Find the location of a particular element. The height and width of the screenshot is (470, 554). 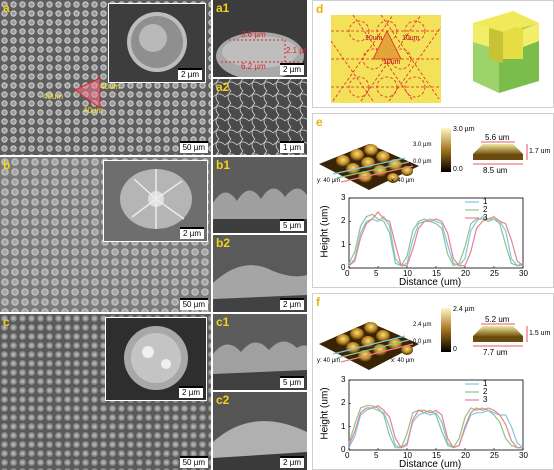

panel-a1: a1 3.6 µm 2.1 µm 6.2 µm 2 µm is located at coordinates (260, 38).